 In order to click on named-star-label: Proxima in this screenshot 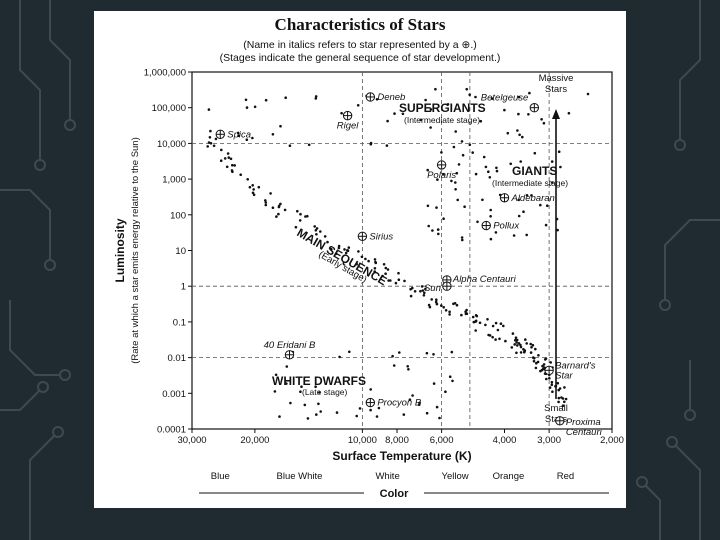, I will do `click(583, 422)`.